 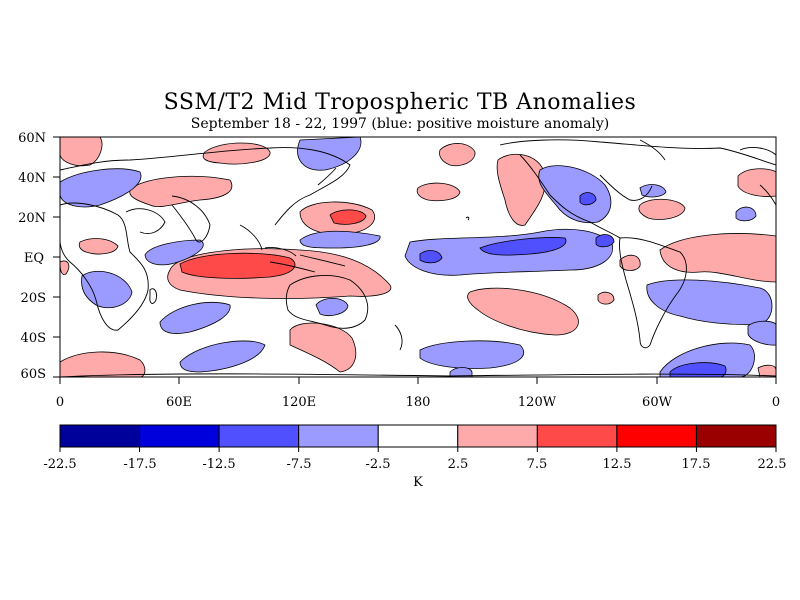 What do you see at coordinates (33, 374) in the screenshot?
I see `lat-label-60s: 60S` at bounding box center [33, 374].